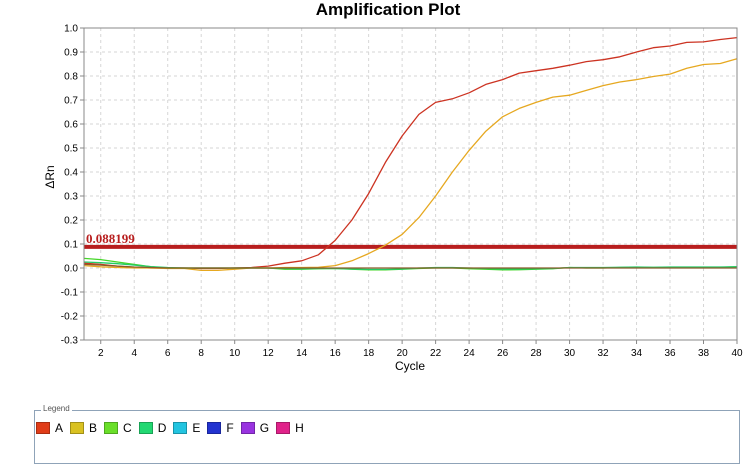  I want to click on x-tick-label: 6, so click(168, 353).